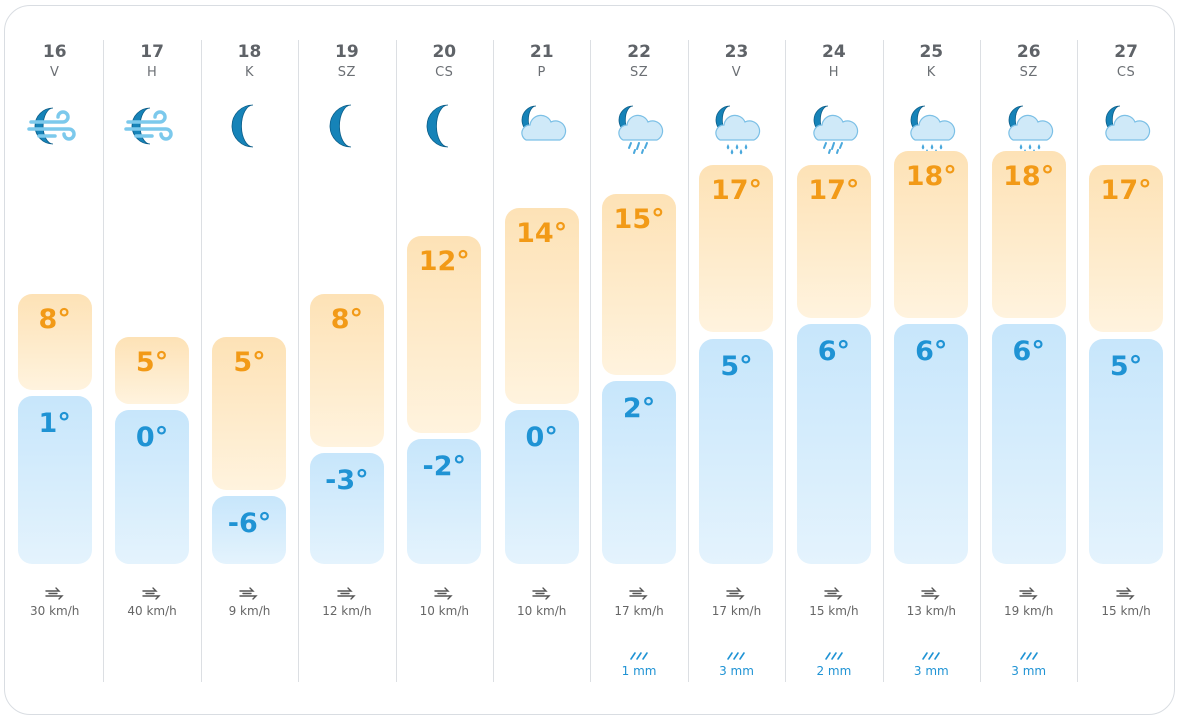  I want to click on wind-speed: 9 km/h, so click(249, 611).